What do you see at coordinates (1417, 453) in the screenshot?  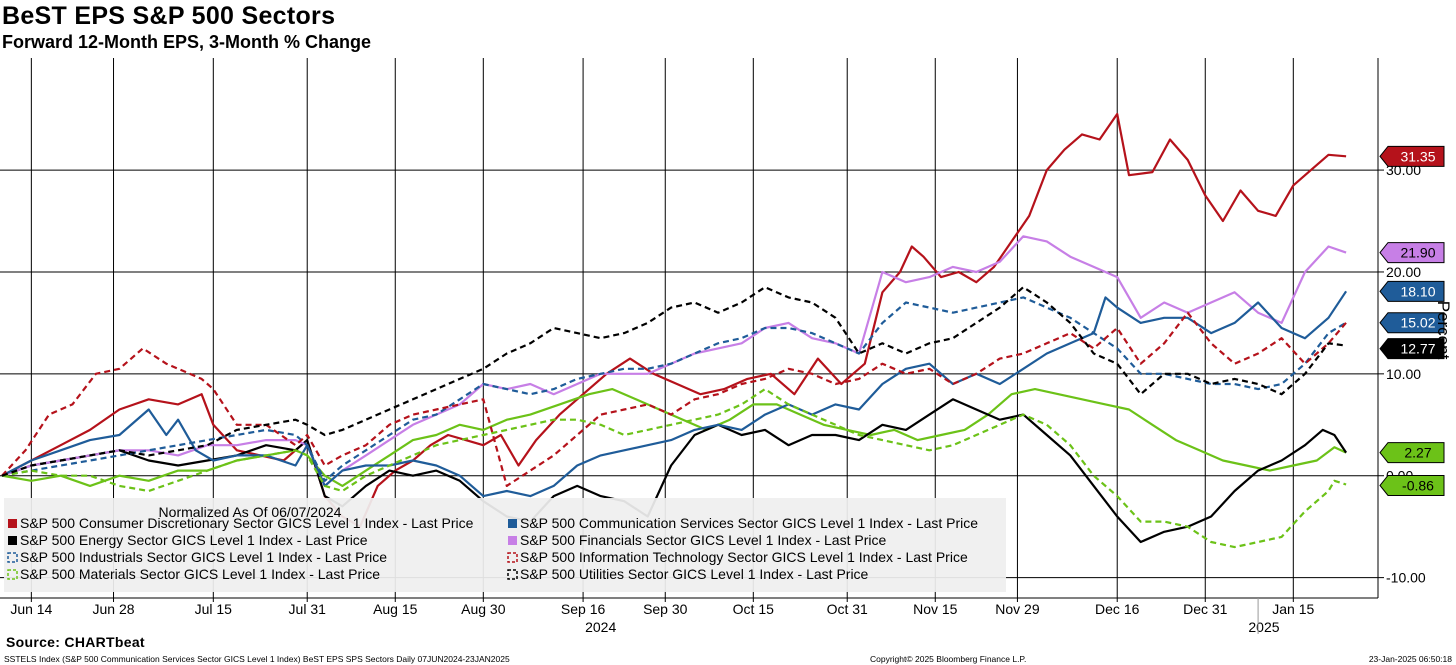 I see `value-tag-label-5: 2.27` at bounding box center [1417, 453].